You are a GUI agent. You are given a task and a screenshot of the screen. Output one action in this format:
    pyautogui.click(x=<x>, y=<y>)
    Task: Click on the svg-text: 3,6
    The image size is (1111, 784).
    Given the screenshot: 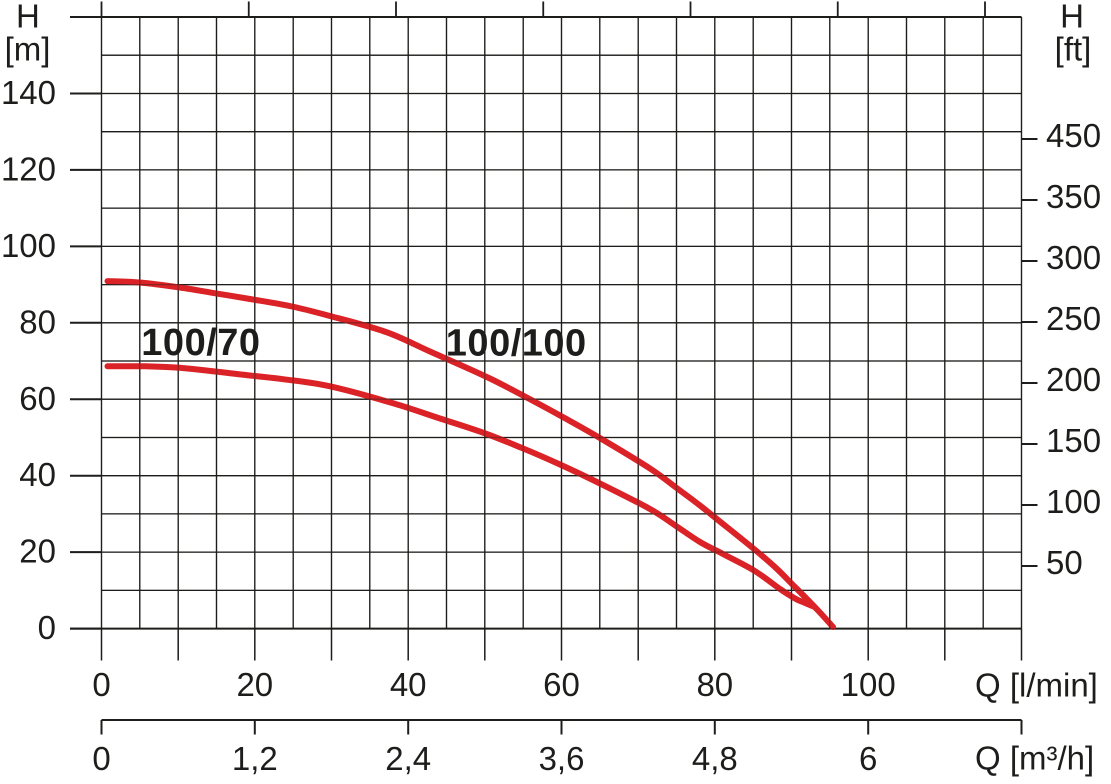 What is the action you would take?
    pyautogui.click(x=562, y=758)
    